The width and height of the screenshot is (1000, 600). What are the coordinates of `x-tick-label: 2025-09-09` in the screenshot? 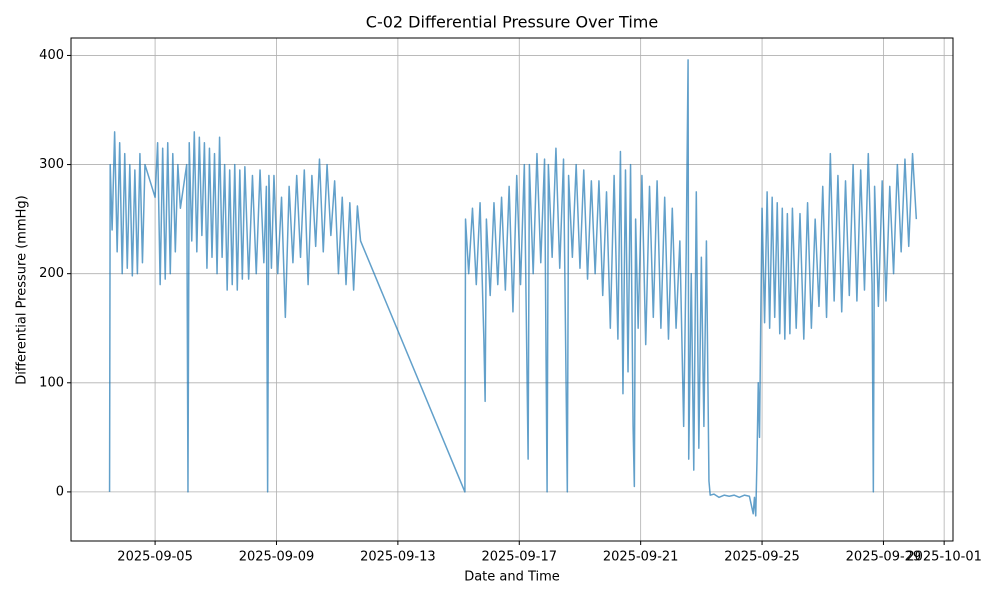 It's located at (277, 557).